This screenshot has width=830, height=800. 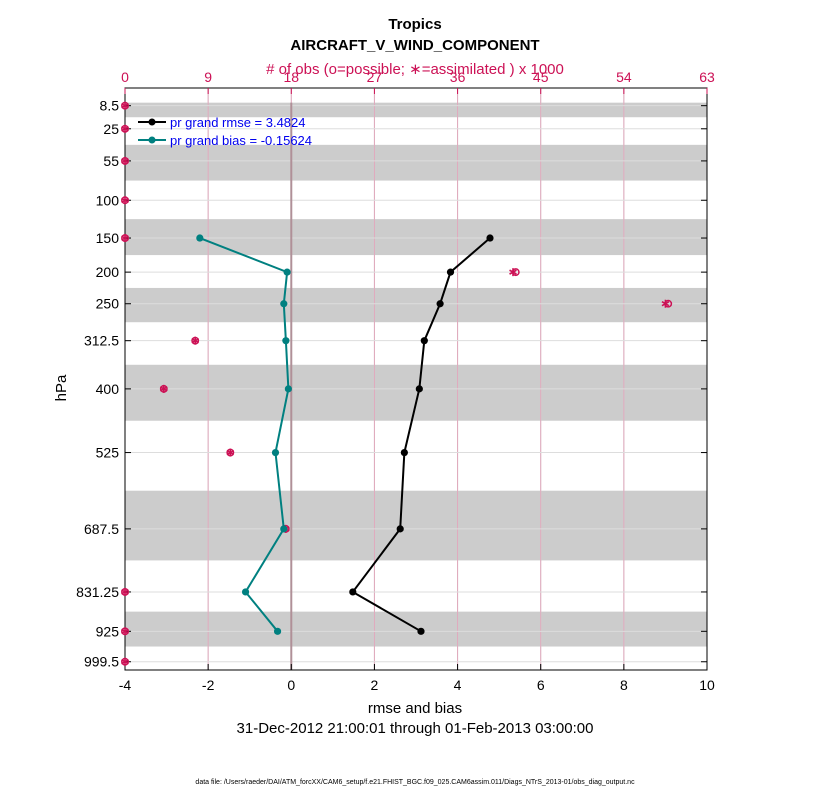 I want to click on y-tick-label-8_5: 8.5, so click(x=110, y=106).